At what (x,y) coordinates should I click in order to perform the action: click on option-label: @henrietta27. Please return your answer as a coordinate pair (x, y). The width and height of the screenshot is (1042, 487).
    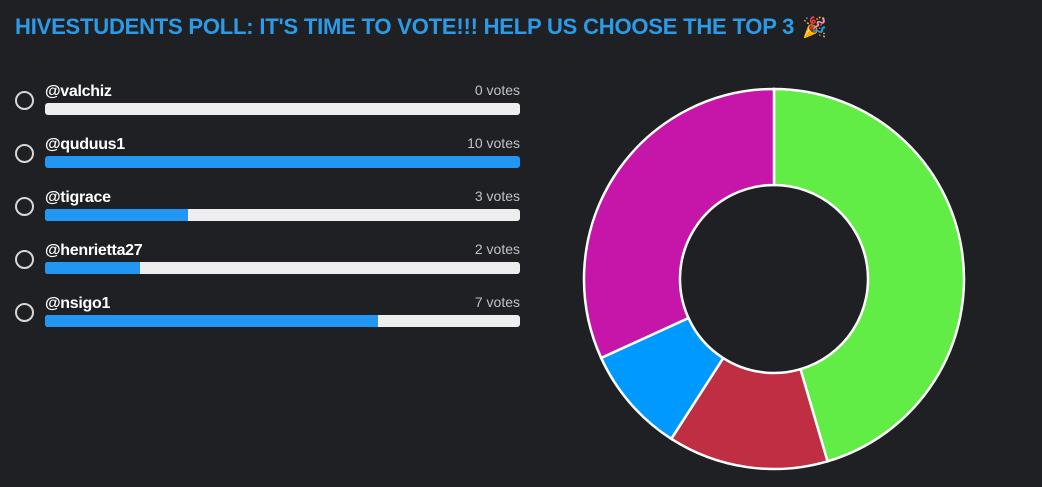
    Looking at the image, I should click on (94, 250).